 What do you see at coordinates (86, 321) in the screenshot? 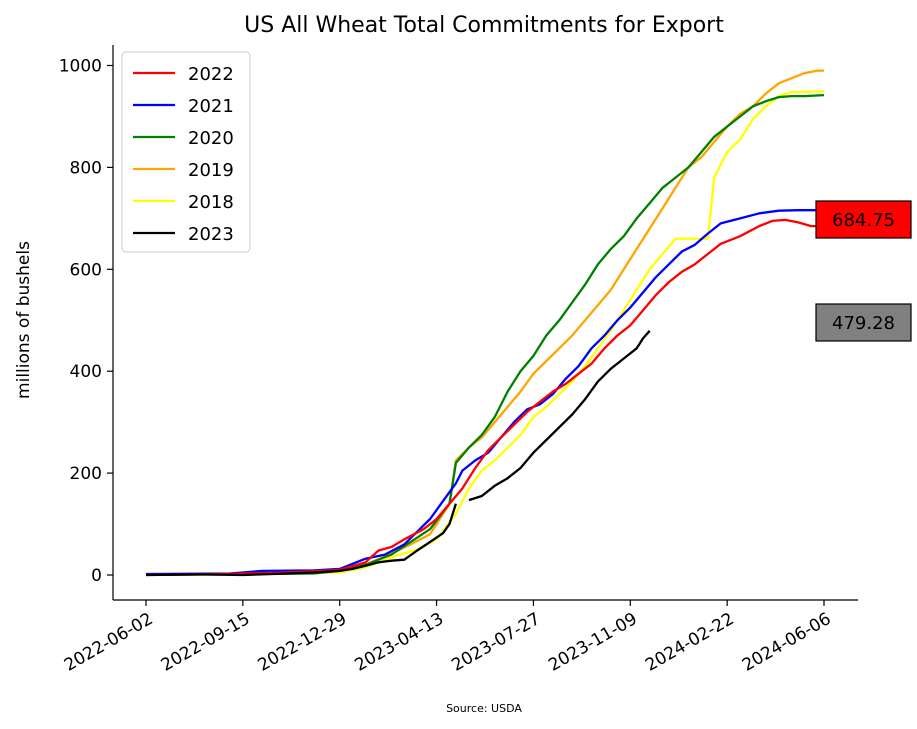
I see `y-ticks: 0 200 400 600 800 1000` at bounding box center [86, 321].